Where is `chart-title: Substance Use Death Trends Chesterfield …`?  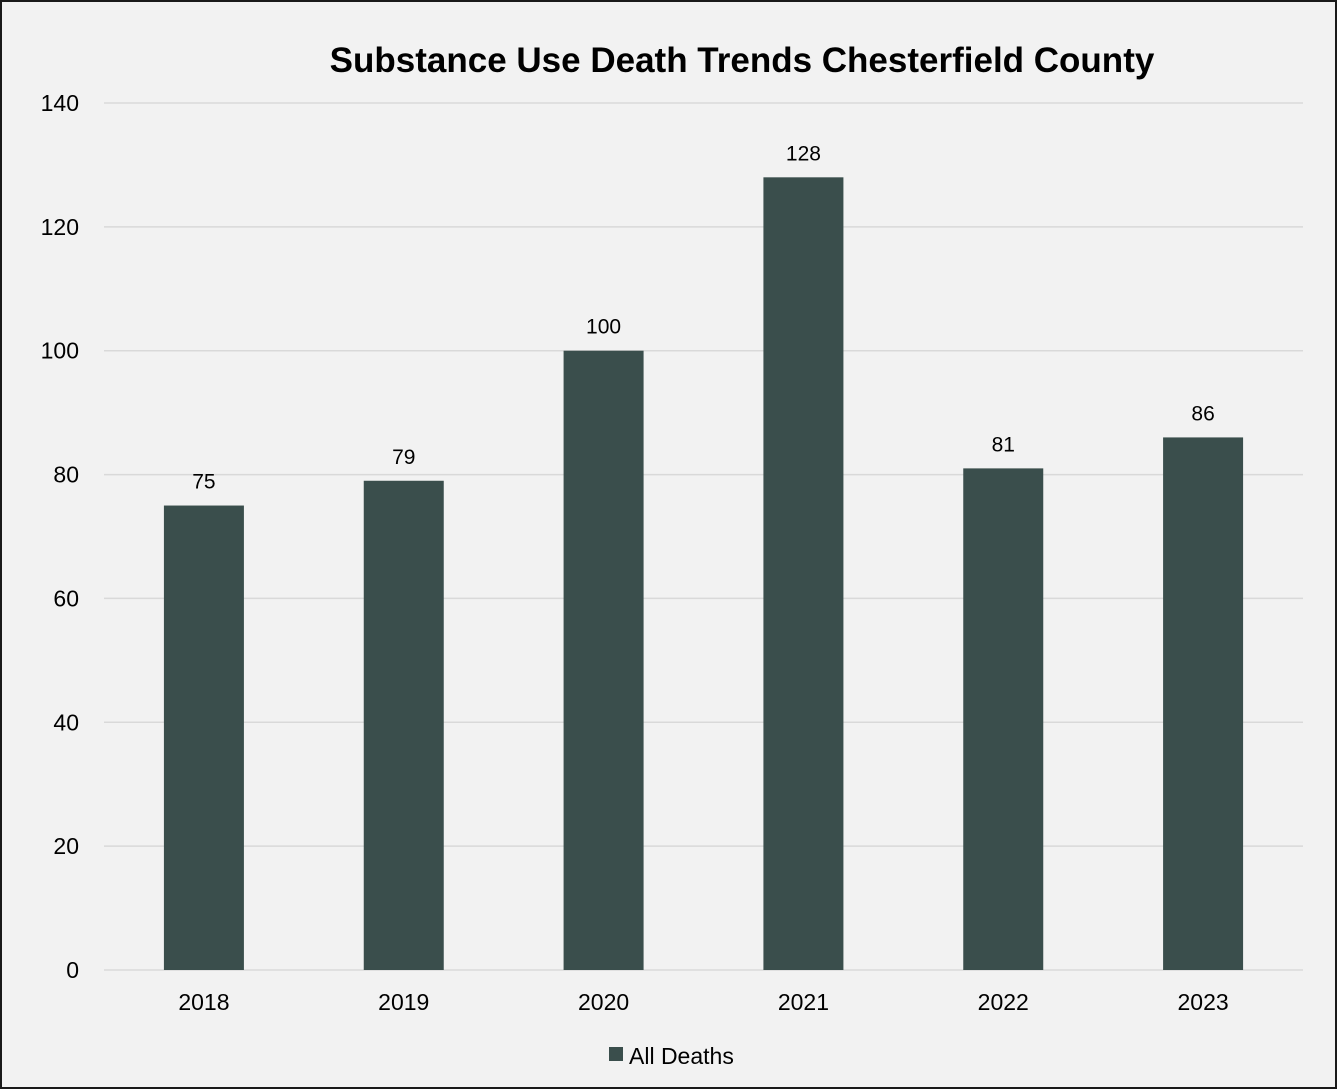
chart-title: Substance Use Death Trends Chesterfield … is located at coordinates (742, 60).